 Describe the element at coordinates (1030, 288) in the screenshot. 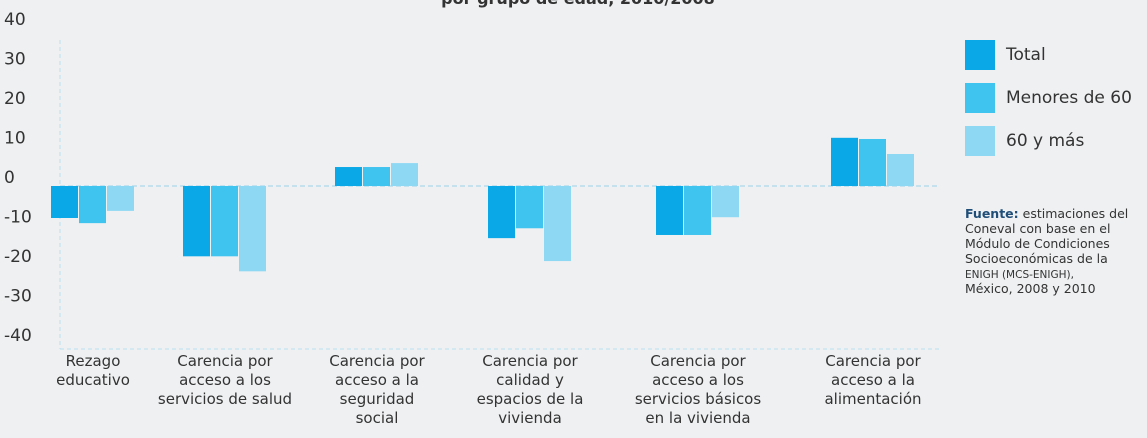

I see `source-line: México, 2008 y 2010` at that location.